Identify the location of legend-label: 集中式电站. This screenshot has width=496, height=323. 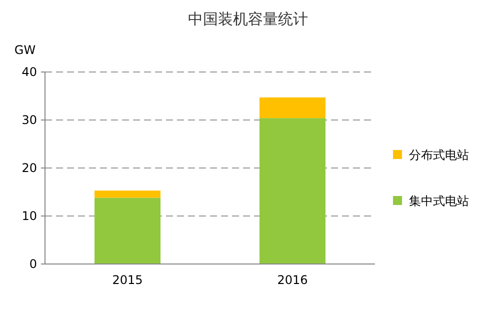
(439, 201).